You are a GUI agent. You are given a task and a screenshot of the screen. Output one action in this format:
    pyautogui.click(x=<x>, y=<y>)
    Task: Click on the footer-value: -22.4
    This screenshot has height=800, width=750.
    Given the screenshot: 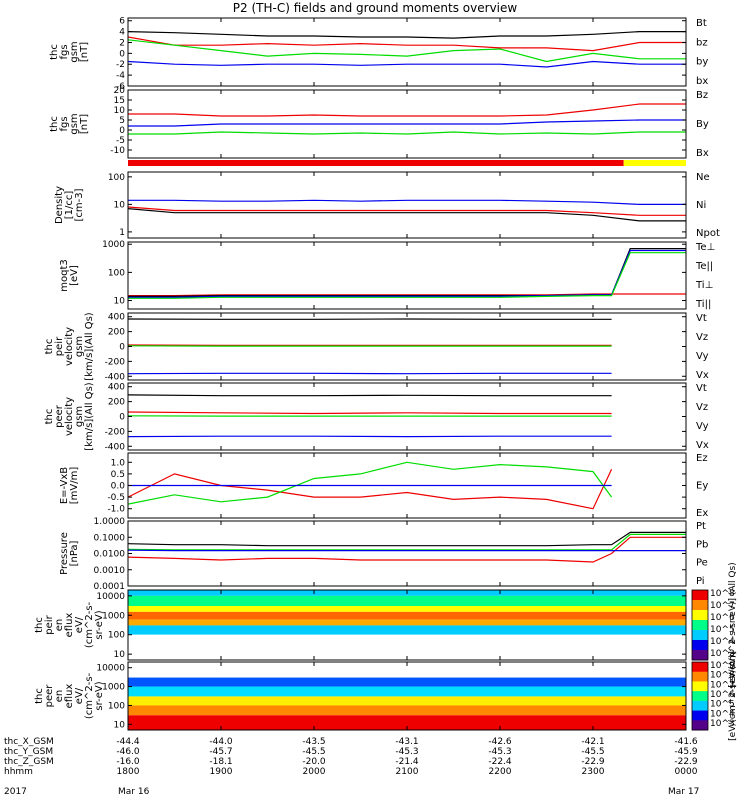 What is the action you would take?
    pyautogui.click(x=500, y=762)
    